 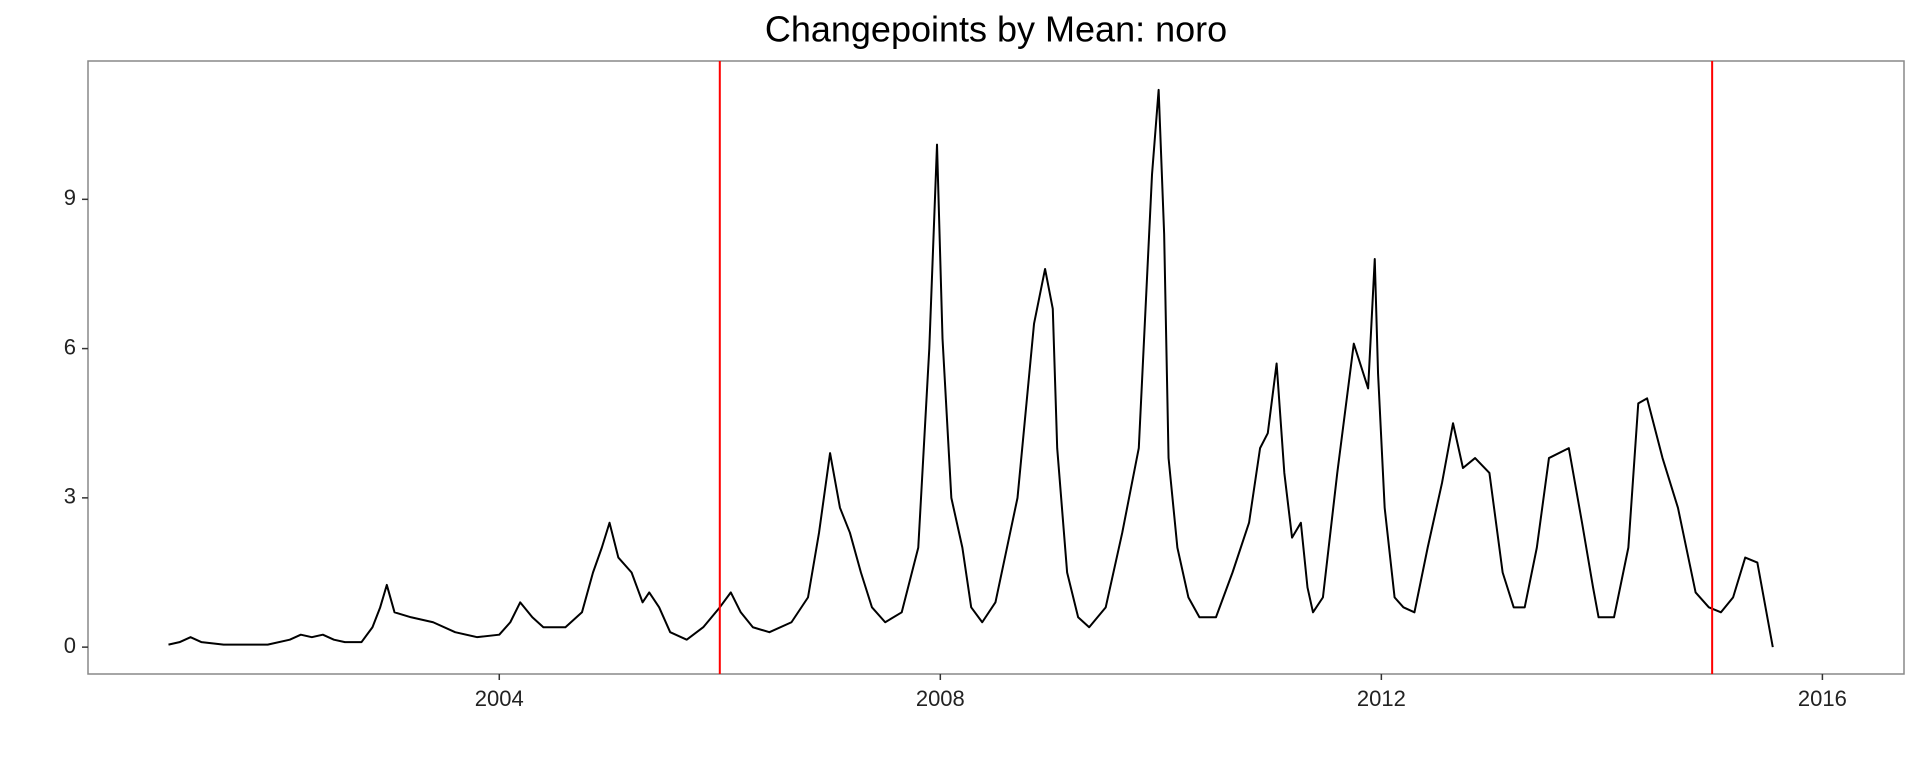 What do you see at coordinates (70, 645) in the screenshot?
I see `y-tick-label: 0` at bounding box center [70, 645].